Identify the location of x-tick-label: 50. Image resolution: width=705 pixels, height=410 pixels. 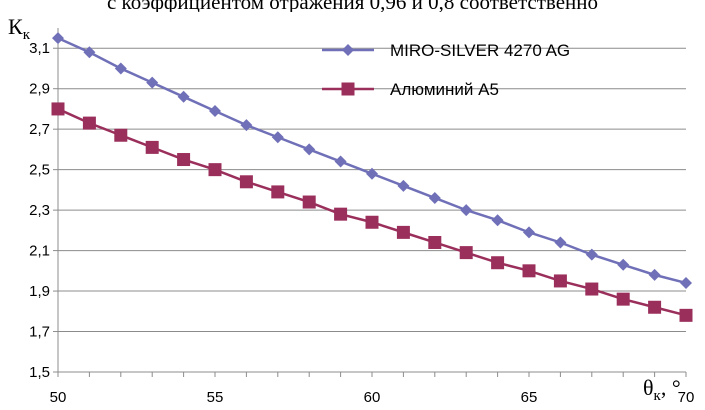
(58, 397).